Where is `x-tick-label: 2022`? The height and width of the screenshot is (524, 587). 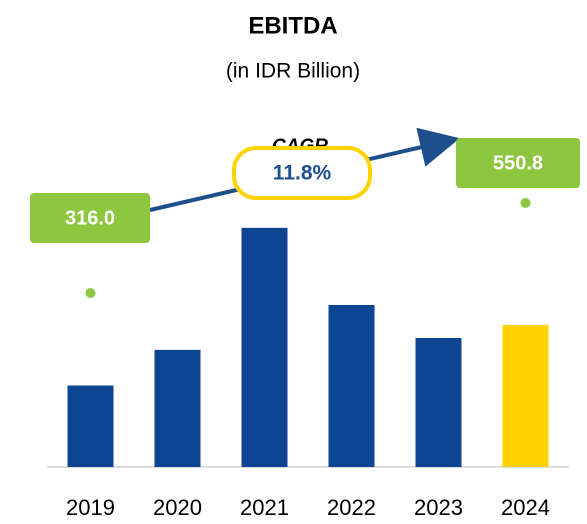
x-tick-label: 2022 is located at coordinates (351, 507).